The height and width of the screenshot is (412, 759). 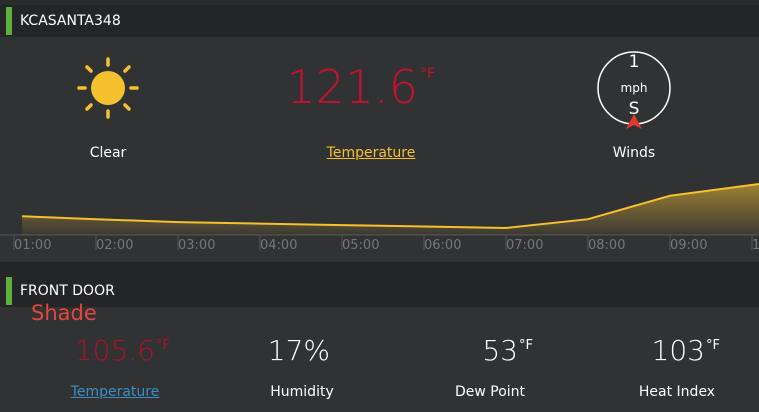 What do you see at coordinates (688, 245) in the screenshot?
I see `x-tick-label: 09:00` at bounding box center [688, 245].